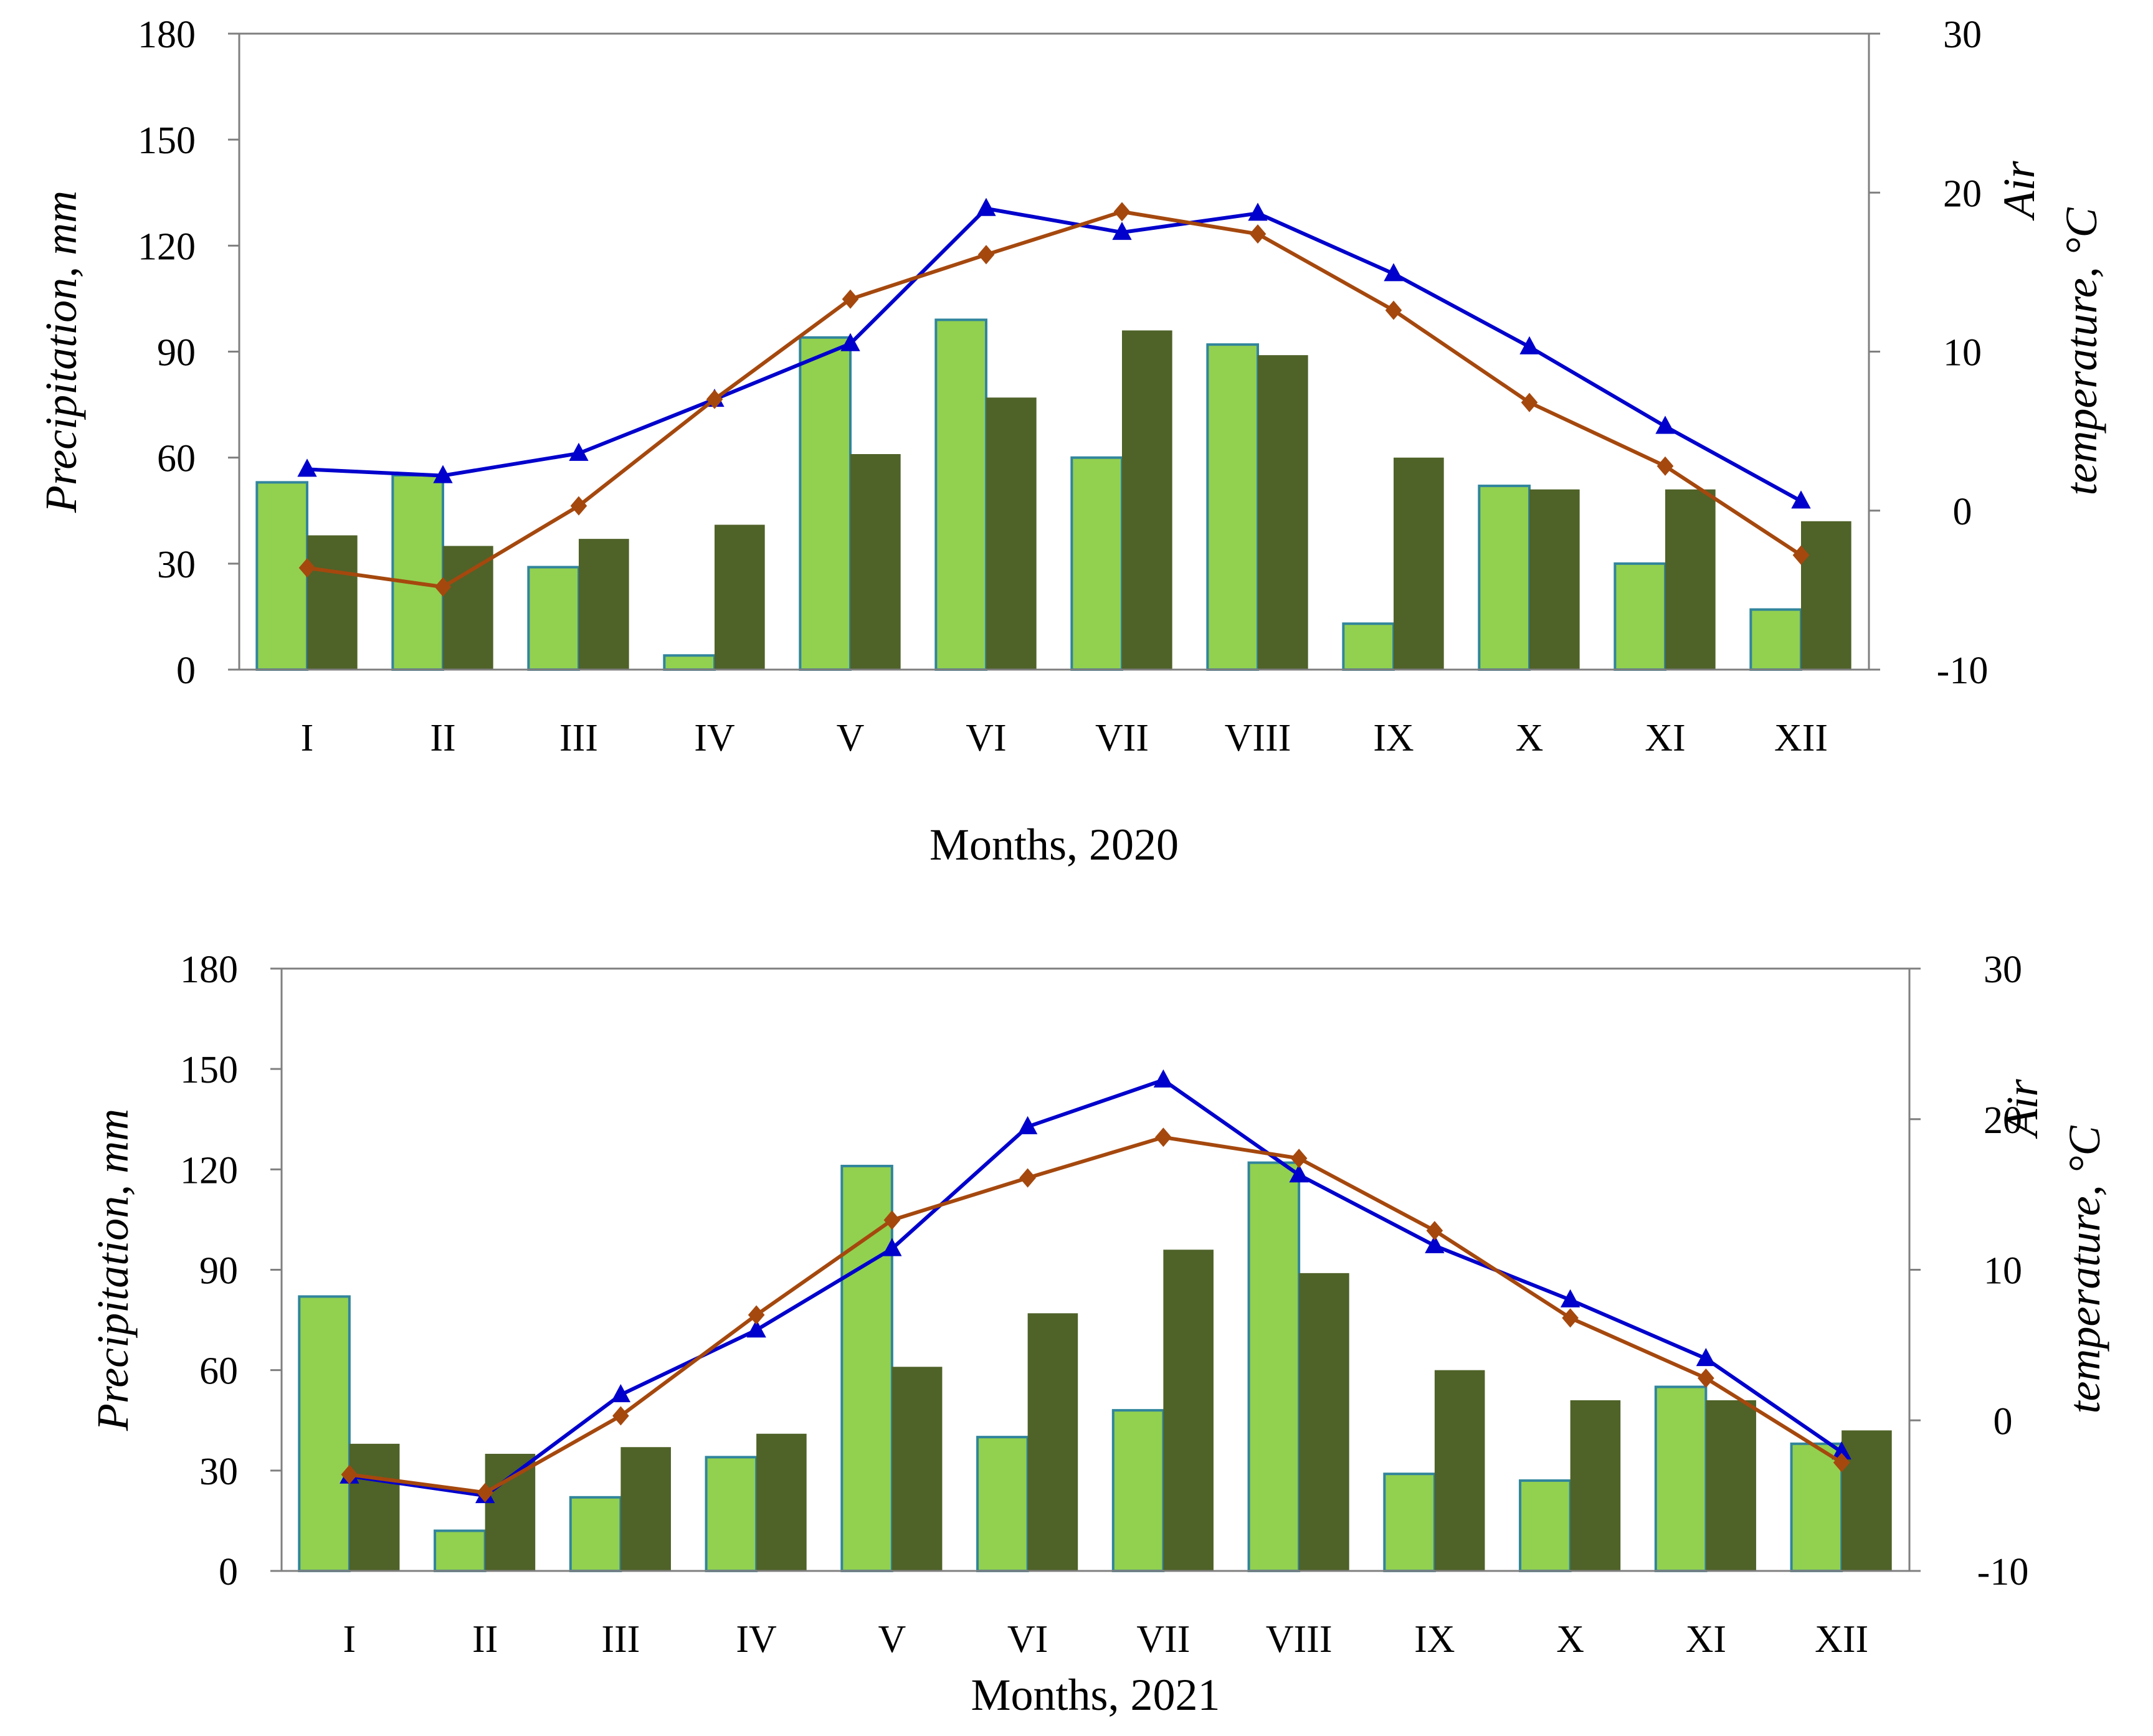 The image size is (2153, 1736). Describe the element at coordinates (1963, 194) in the screenshot. I see `y2-tick-label: 20` at that location.